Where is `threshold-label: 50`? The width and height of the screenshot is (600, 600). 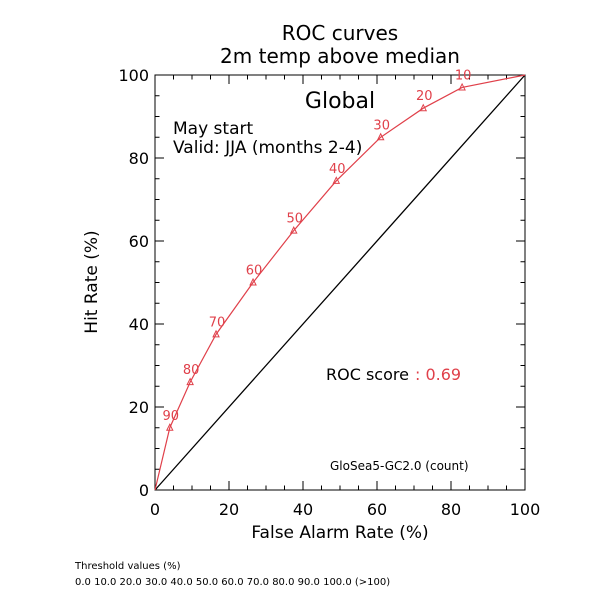 threshold-label: 50 is located at coordinates (294, 219).